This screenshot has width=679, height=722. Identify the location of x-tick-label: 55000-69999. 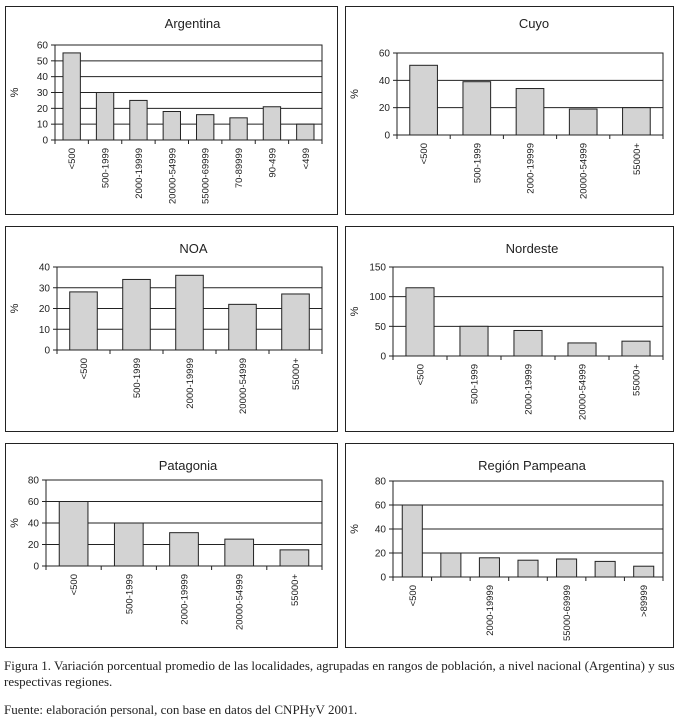
(206, 176).